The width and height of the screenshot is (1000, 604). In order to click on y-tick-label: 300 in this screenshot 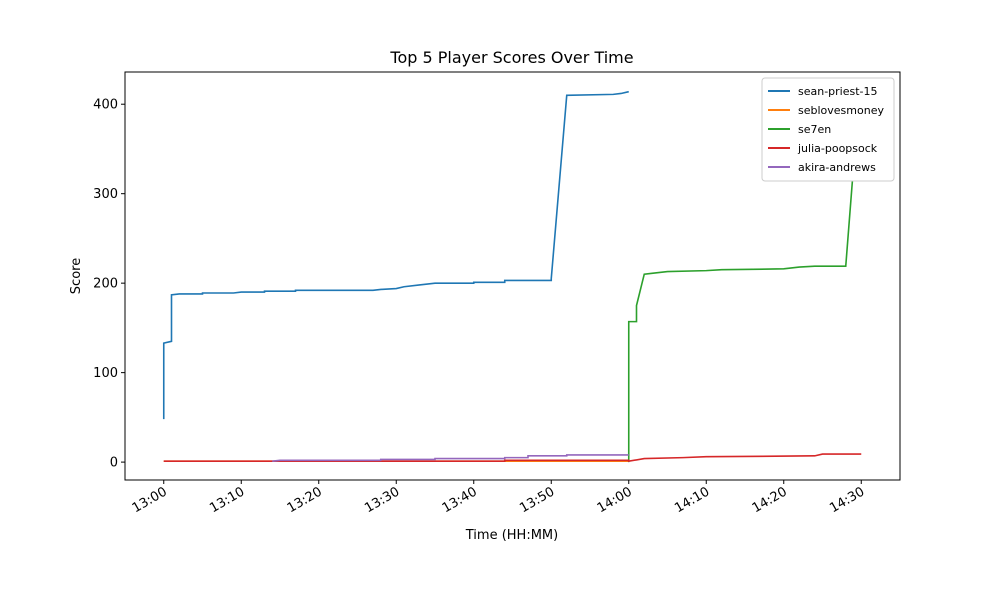, I will do `click(105, 194)`.